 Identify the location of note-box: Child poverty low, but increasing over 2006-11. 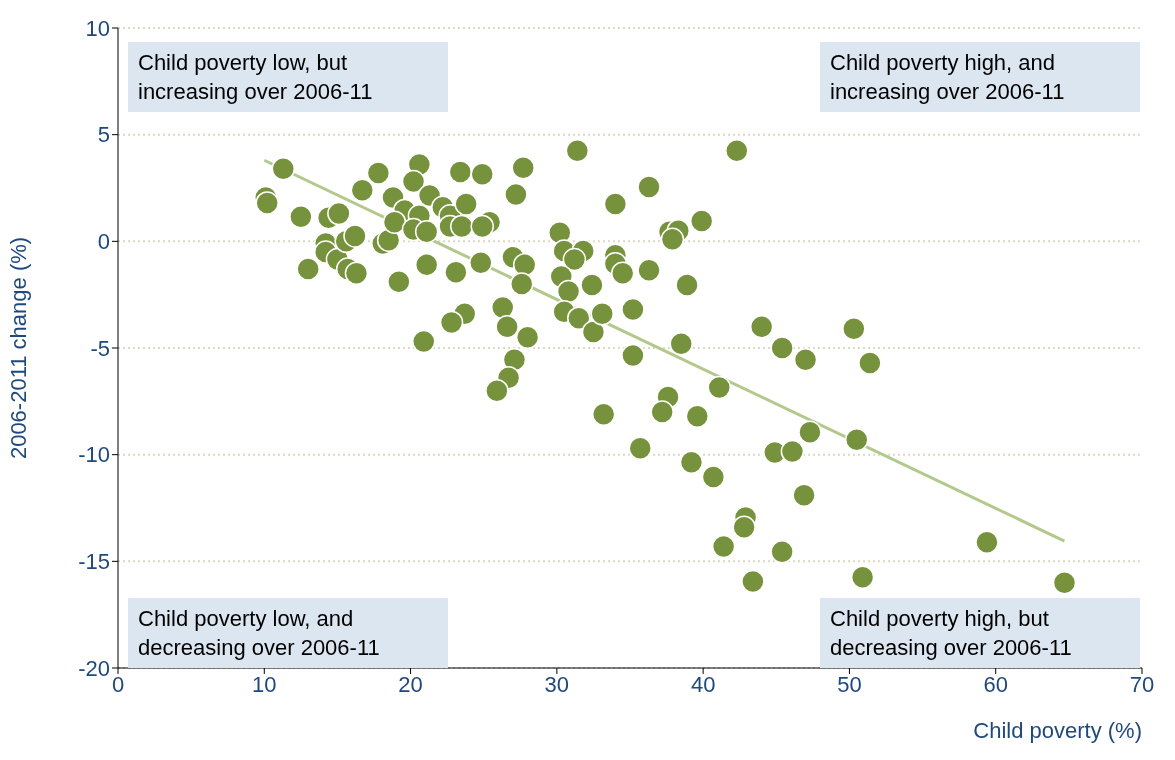
(288, 77).